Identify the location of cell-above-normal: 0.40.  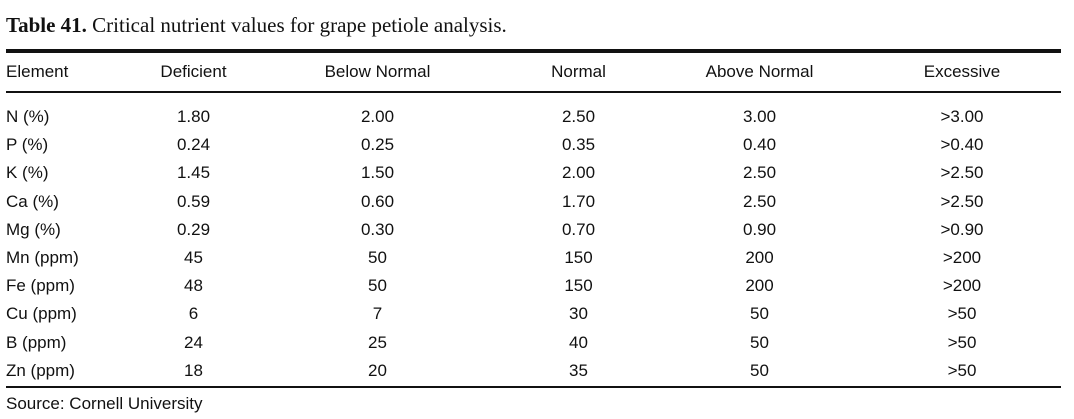
(759, 145).